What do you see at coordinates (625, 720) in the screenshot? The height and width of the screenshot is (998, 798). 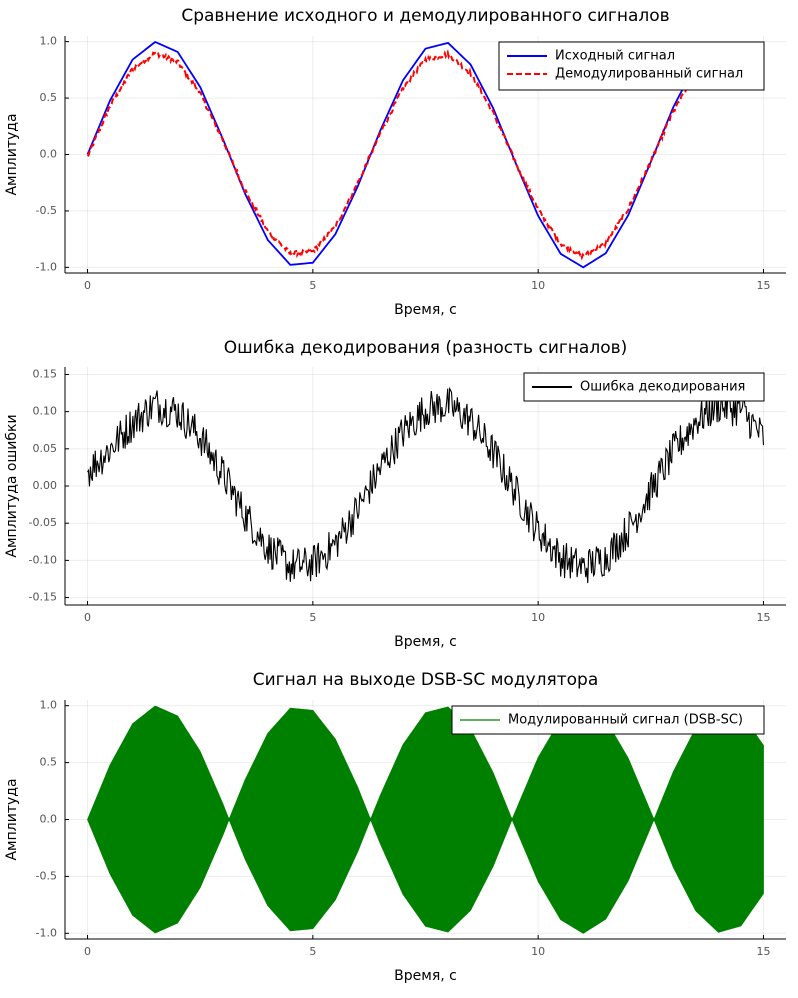 I see `legend-label: Модулированный сигнал (DSB-SC)` at bounding box center [625, 720].